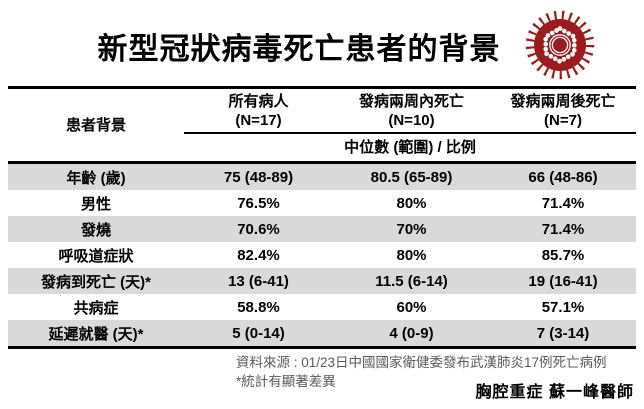  I want to click on coronavirus-icon, so click(560, 45).